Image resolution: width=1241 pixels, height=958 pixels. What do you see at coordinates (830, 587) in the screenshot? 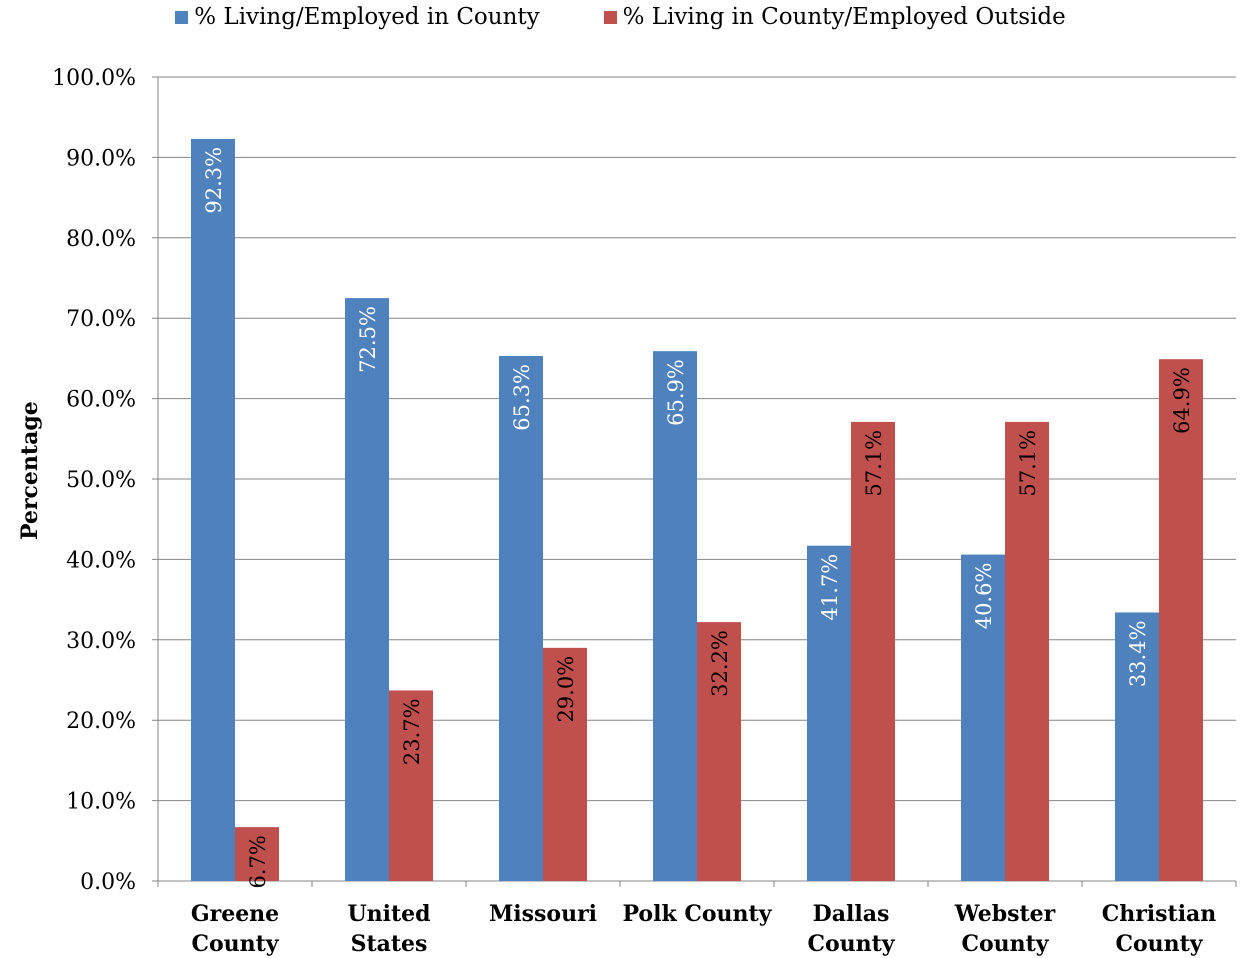
I see `data-label: 41.7%` at bounding box center [830, 587].